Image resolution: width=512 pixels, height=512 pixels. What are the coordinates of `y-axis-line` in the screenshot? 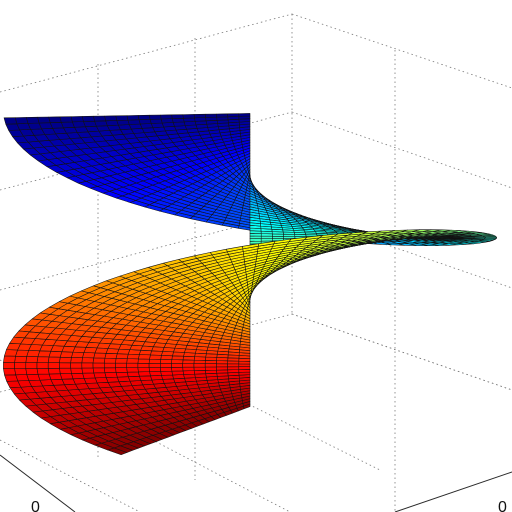 It's located at (453, 491).